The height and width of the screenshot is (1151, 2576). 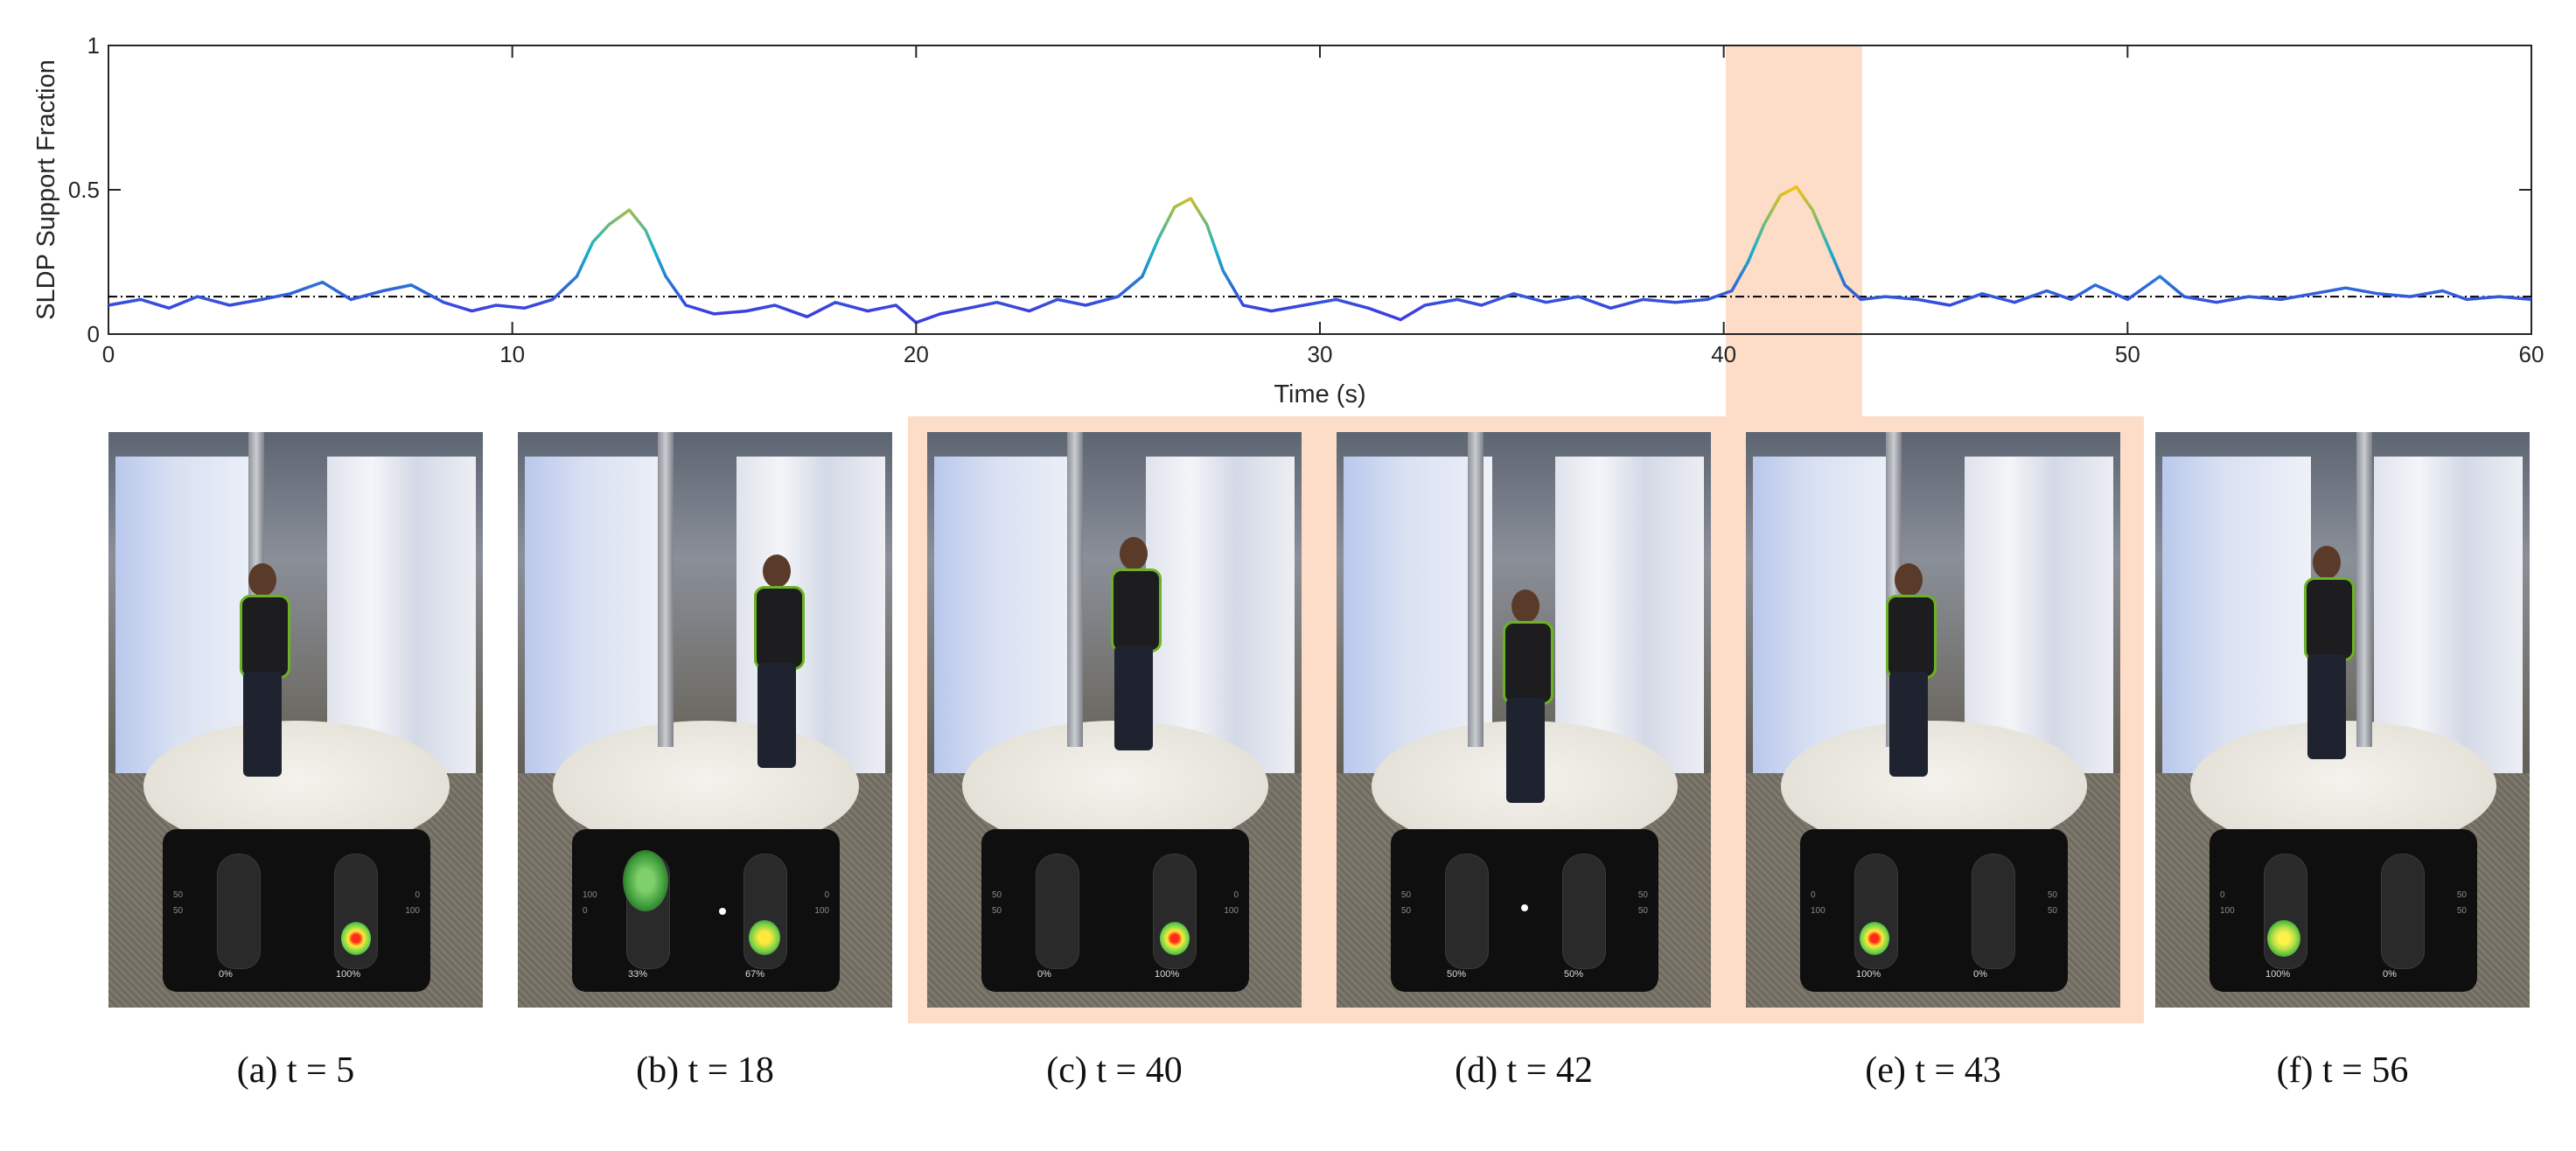 I want to click on panel-b: 100 0 0 100 33% 67%, so click(x=705, y=720).